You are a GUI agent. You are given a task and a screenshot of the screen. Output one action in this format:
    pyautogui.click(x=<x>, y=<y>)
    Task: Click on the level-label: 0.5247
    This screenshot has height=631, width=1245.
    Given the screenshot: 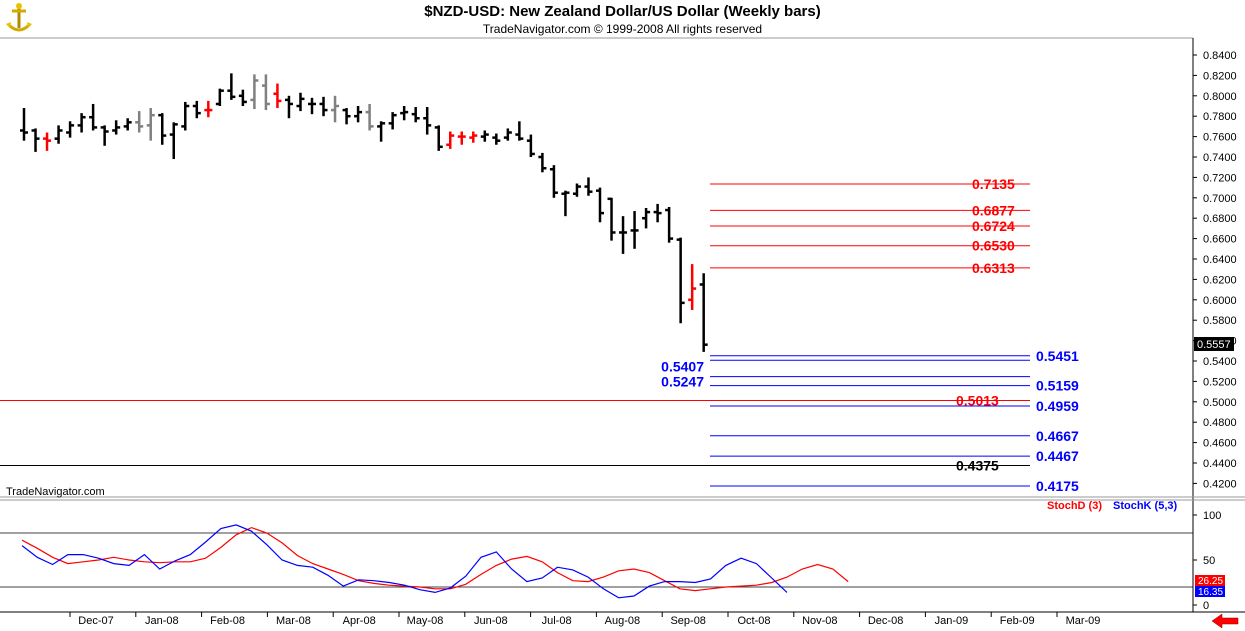 What is the action you would take?
    pyautogui.click(x=682, y=382)
    